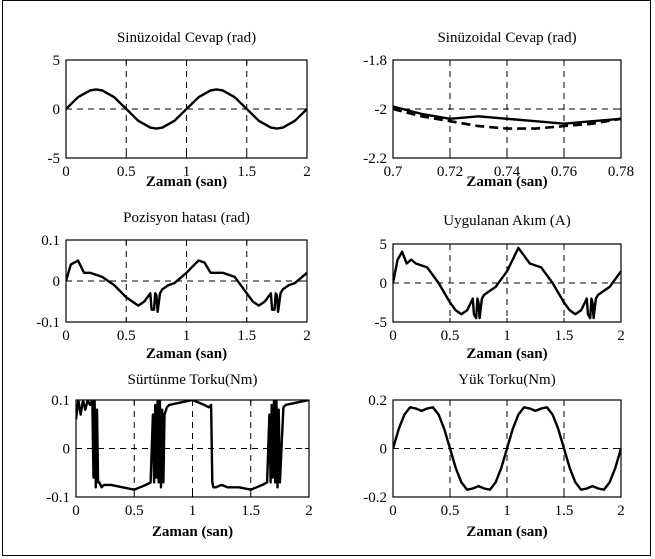 The height and width of the screenshot is (559, 655). I want to click on chart-6-x-tick-label: 1.5, so click(564, 511).